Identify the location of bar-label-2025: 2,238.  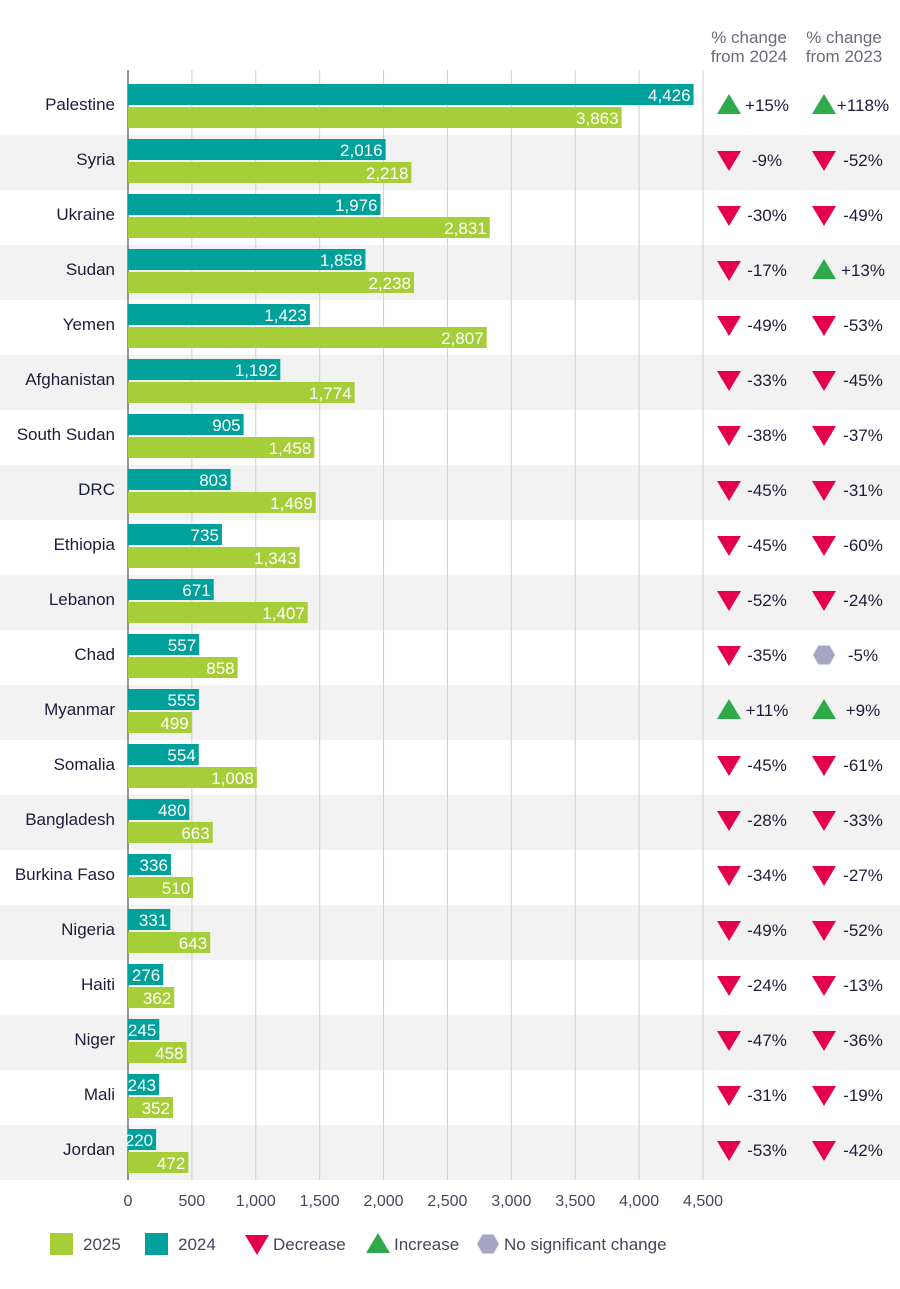
(389, 283).